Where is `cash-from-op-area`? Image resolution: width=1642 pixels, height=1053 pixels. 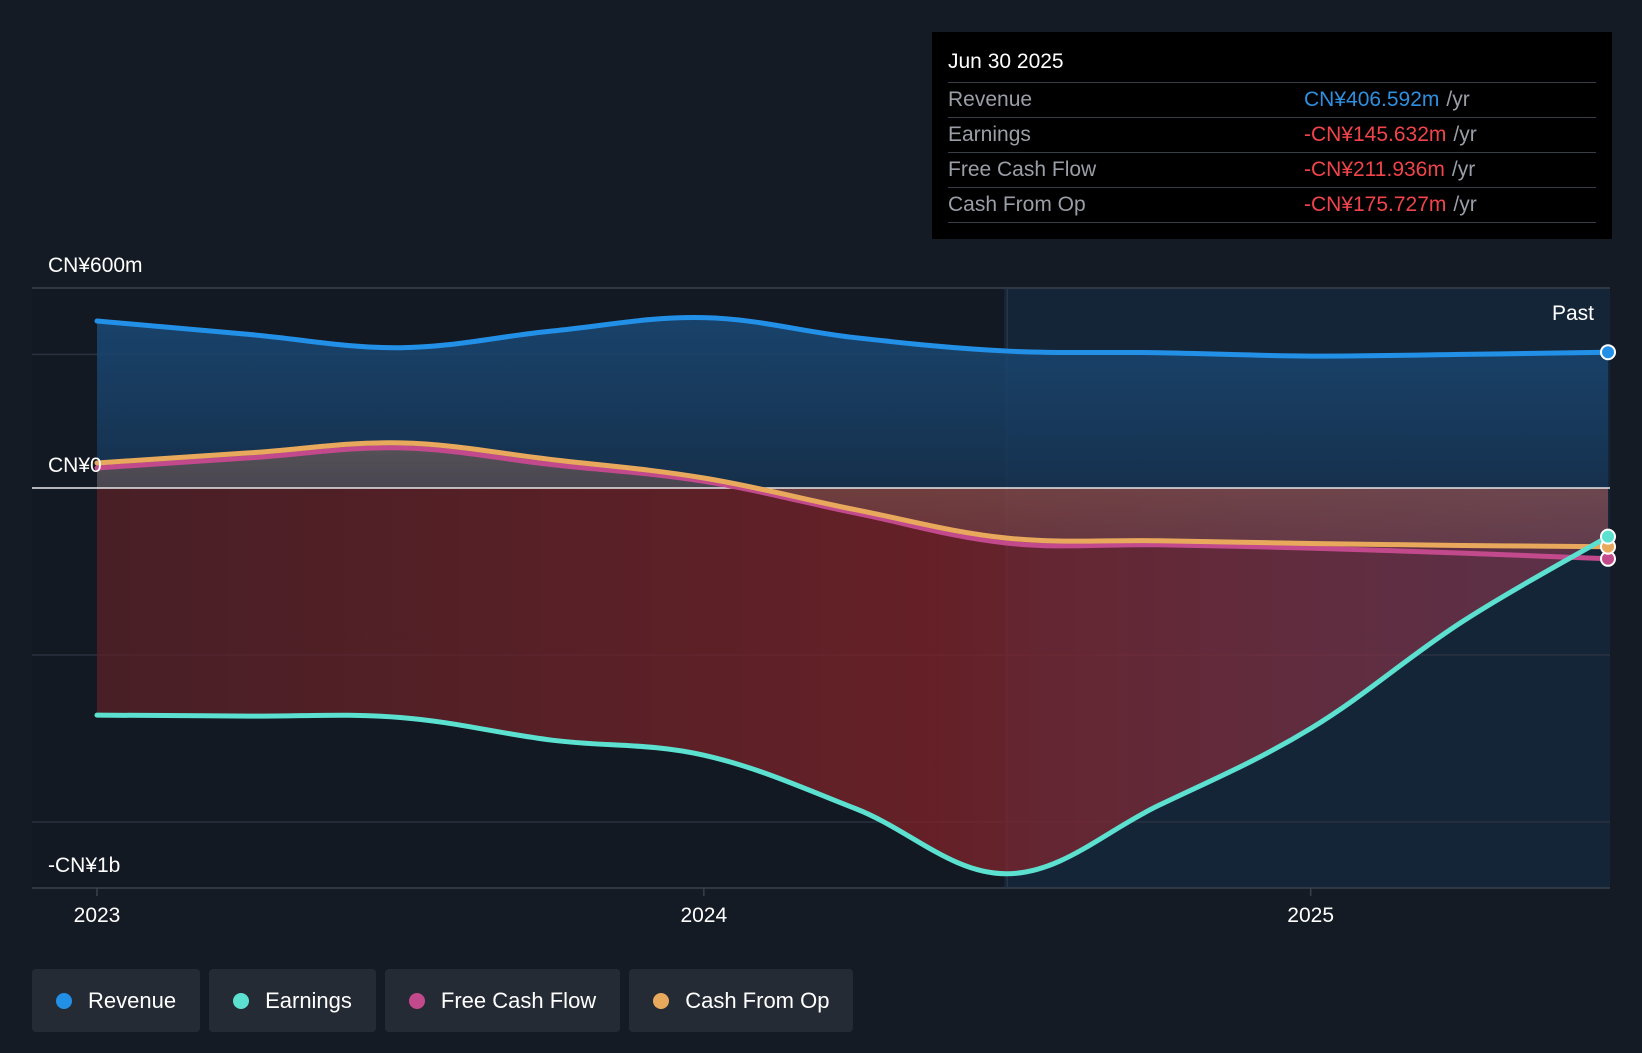
cash-from-op-area is located at coordinates (852, 494).